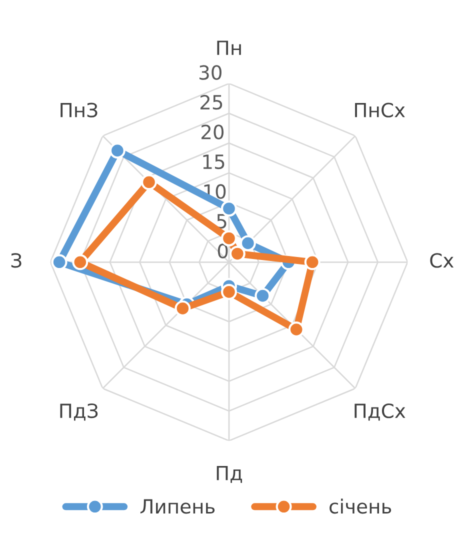 The width and height of the screenshot is (458, 535). What do you see at coordinates (213, 162) in the screenshot?
I see `y-tick-label: 15` at bounding box center [213, 162].